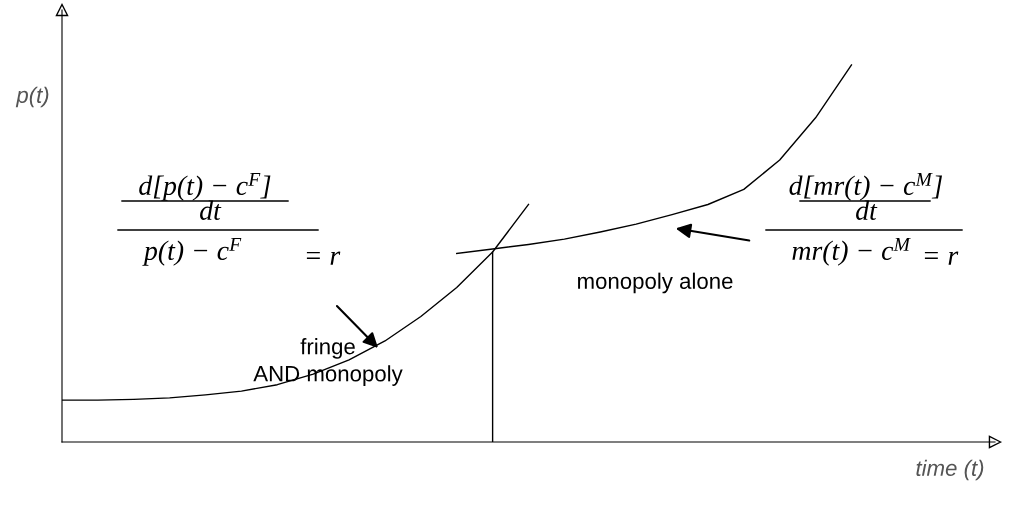 The height and width of the screenshot is (508, 1011). Describe the element at coordinates (32, 97) in the screenshot. I see `y-axis-title: p(t)` at that location.